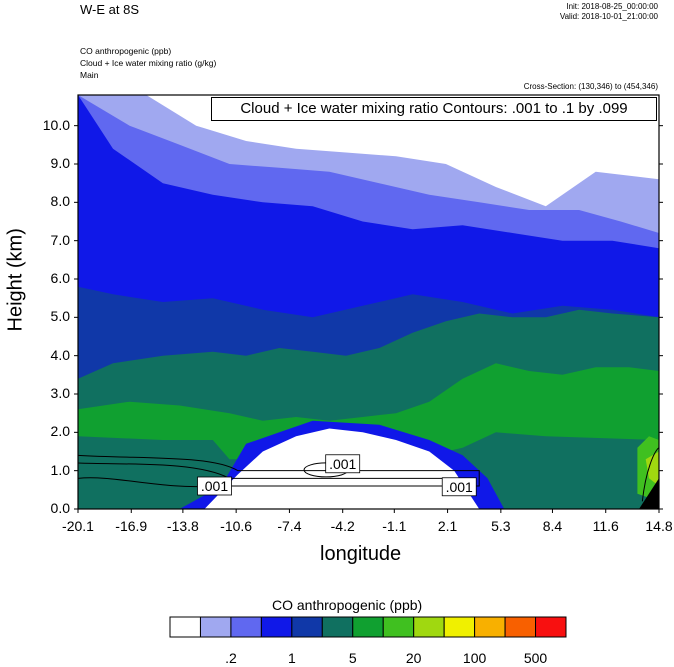  I want to click on colorbar-tick-label: 1, so click(291, 658).